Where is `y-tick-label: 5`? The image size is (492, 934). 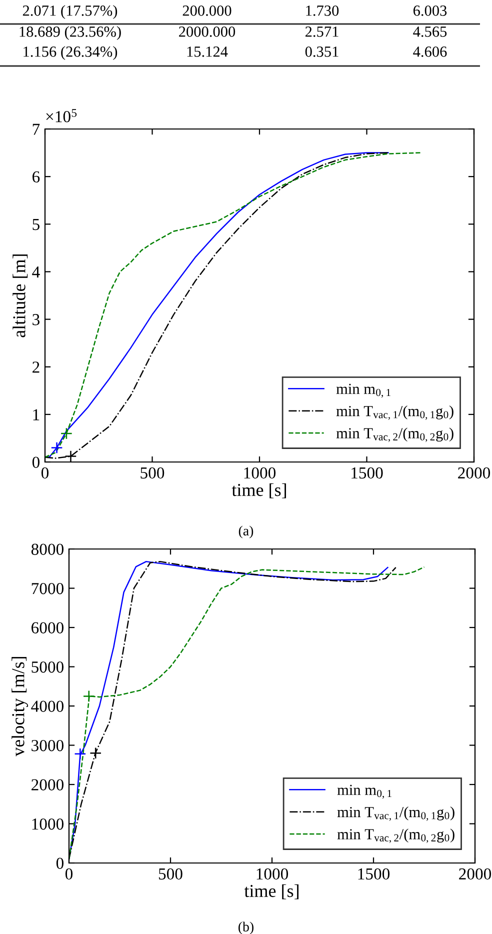 y-tick-label: 5 is located at coordinates (36, 224).